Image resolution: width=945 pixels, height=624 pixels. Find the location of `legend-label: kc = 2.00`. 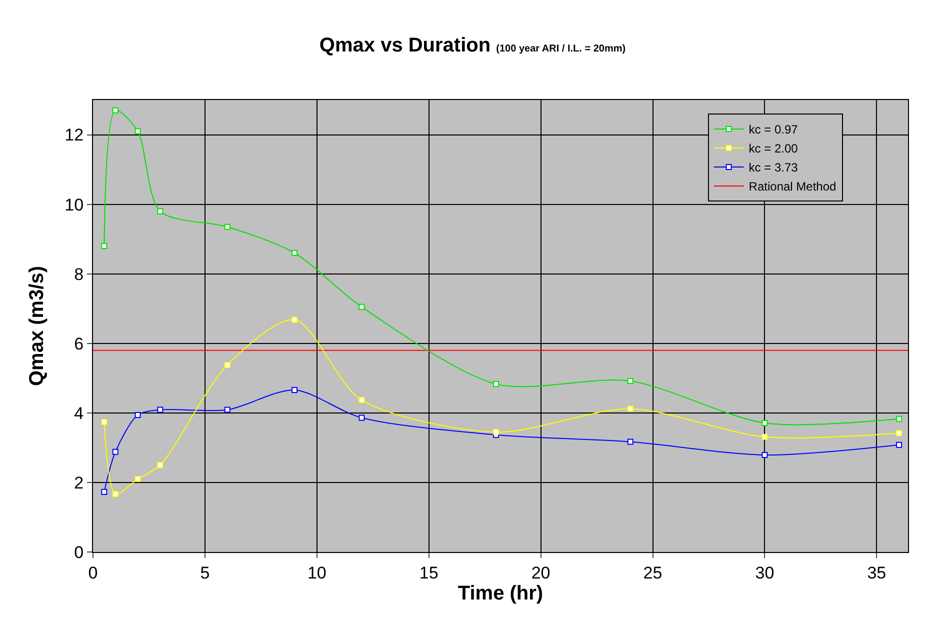

legend-label: kc = 2.00 is located at coordinates (773, 149).